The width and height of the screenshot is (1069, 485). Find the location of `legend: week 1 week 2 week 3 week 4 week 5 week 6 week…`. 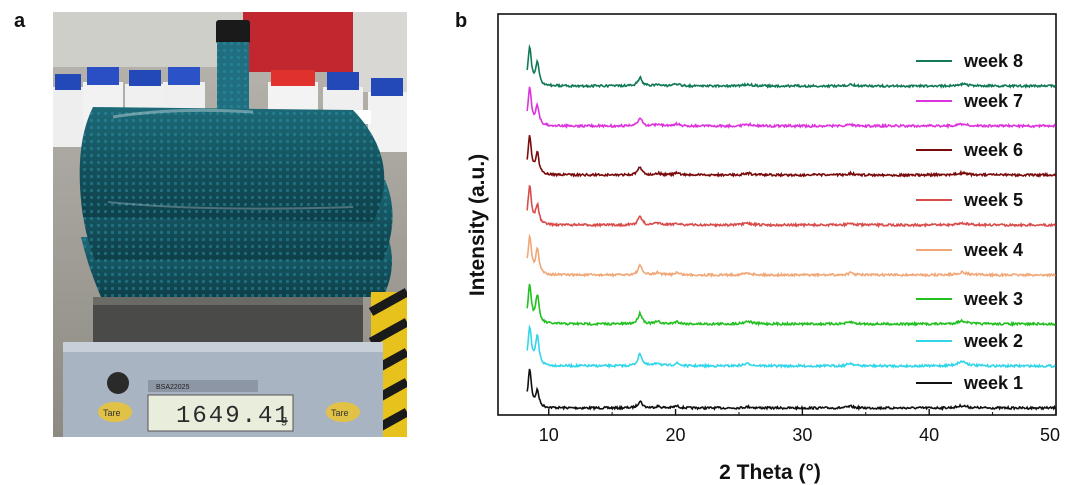

legend: week 1 week 2 week 3 week 4 week 5 week 6 week… is located at coordinates (969, 222).